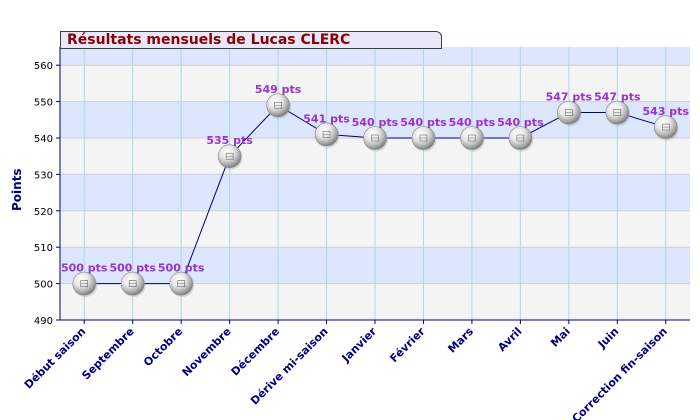 The width and height of the screenshot is (700, 420). Describe the element at coordinates (407, 345) in the screenshot. I see `x-tick-label: Février` at that location.